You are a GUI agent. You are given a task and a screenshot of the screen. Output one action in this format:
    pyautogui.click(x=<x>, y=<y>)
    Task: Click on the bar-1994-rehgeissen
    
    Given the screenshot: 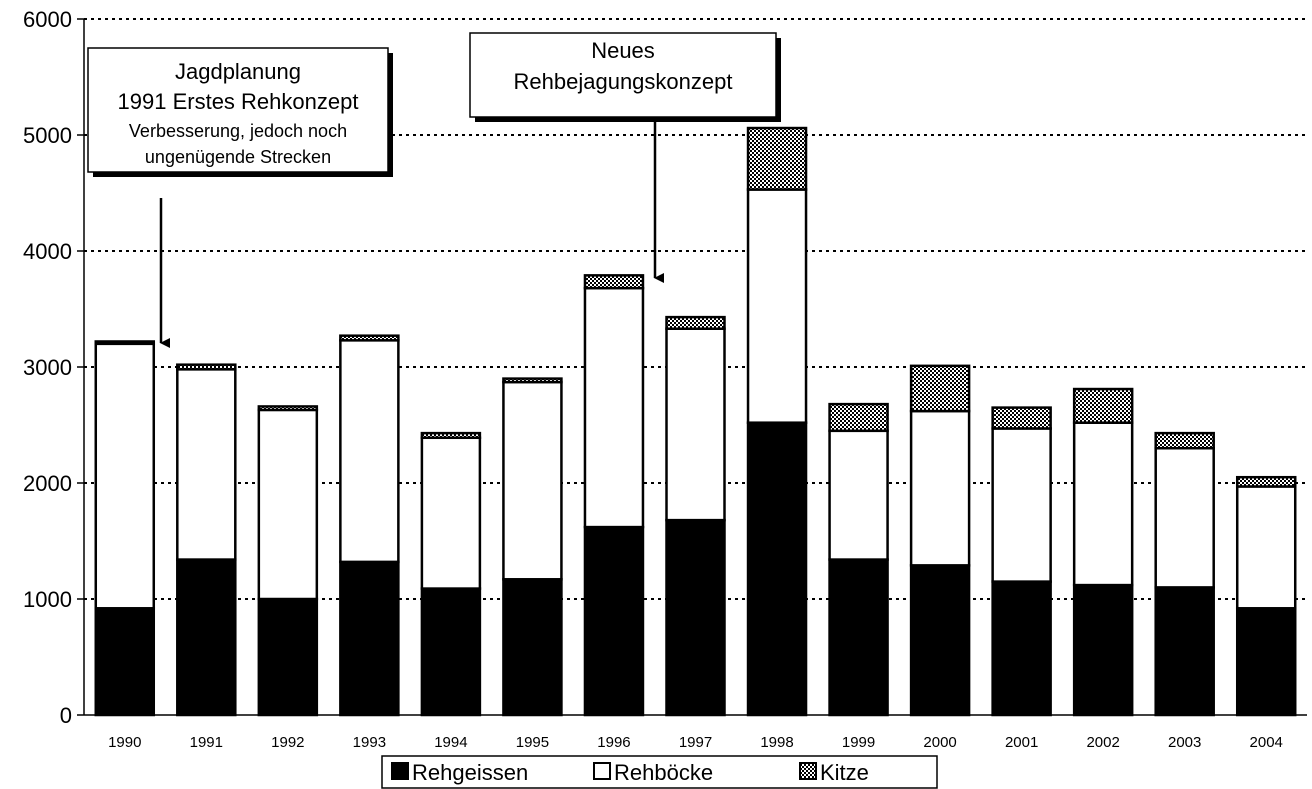 What is the action you would take?
    pyautogui.click(x=451, y=652)
    